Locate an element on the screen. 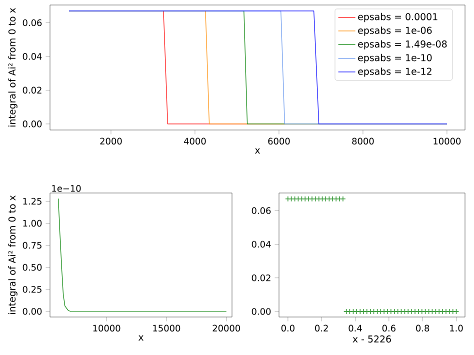 This screenshot has height=355, width=474. legend-label: epsabs = 1e-06 is located at coordinates (395, 31).